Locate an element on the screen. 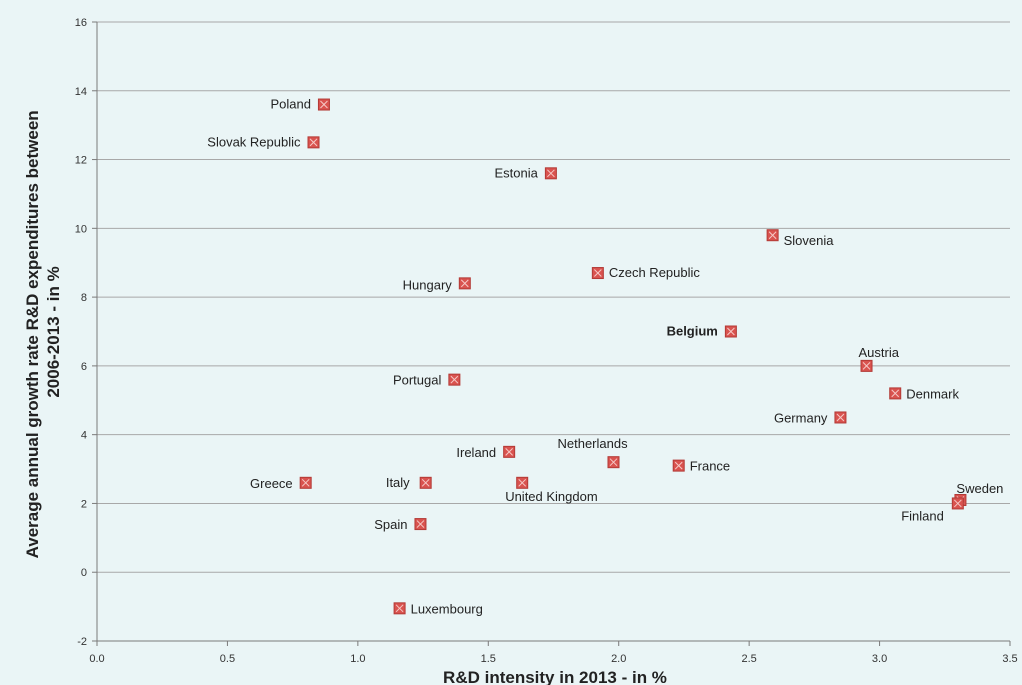 The width and height of the screenshot is (1022, 685). point-label: Ireland is located at coordinates (476, 452).